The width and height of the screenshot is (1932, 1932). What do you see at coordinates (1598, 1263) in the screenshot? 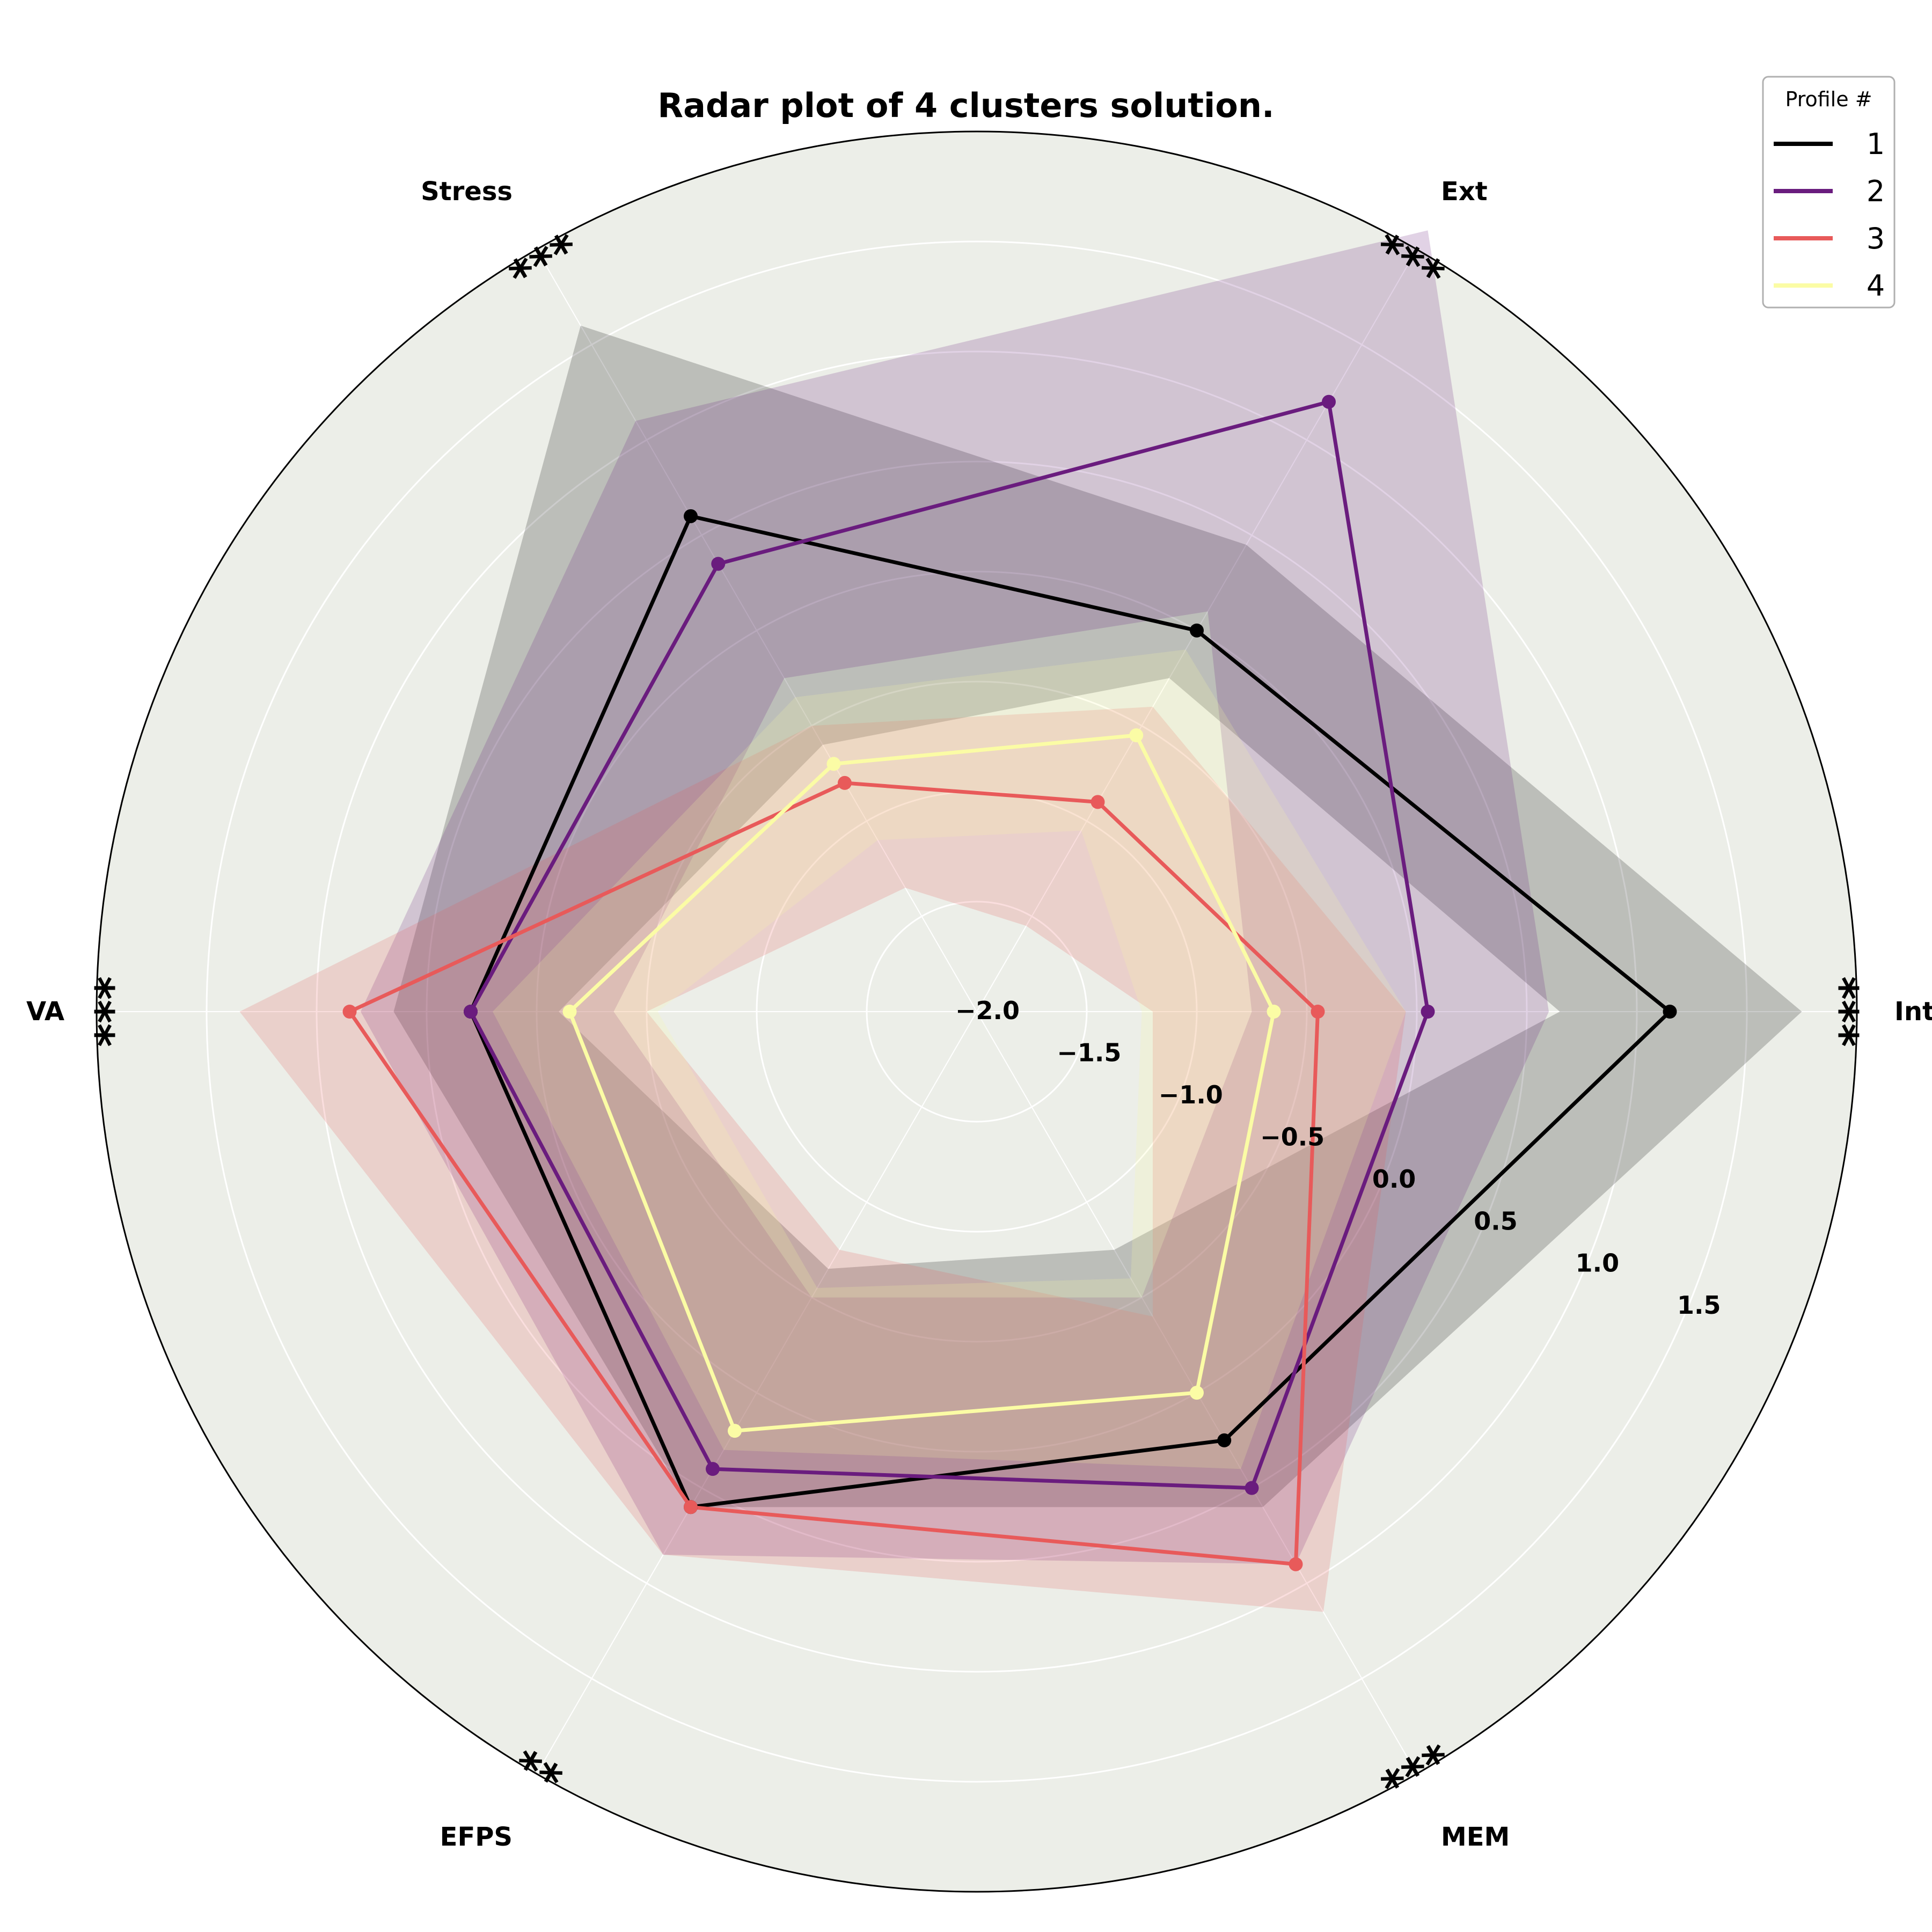
I see `r-tick-label: 1.0` at bounding box center [1598, 1263].